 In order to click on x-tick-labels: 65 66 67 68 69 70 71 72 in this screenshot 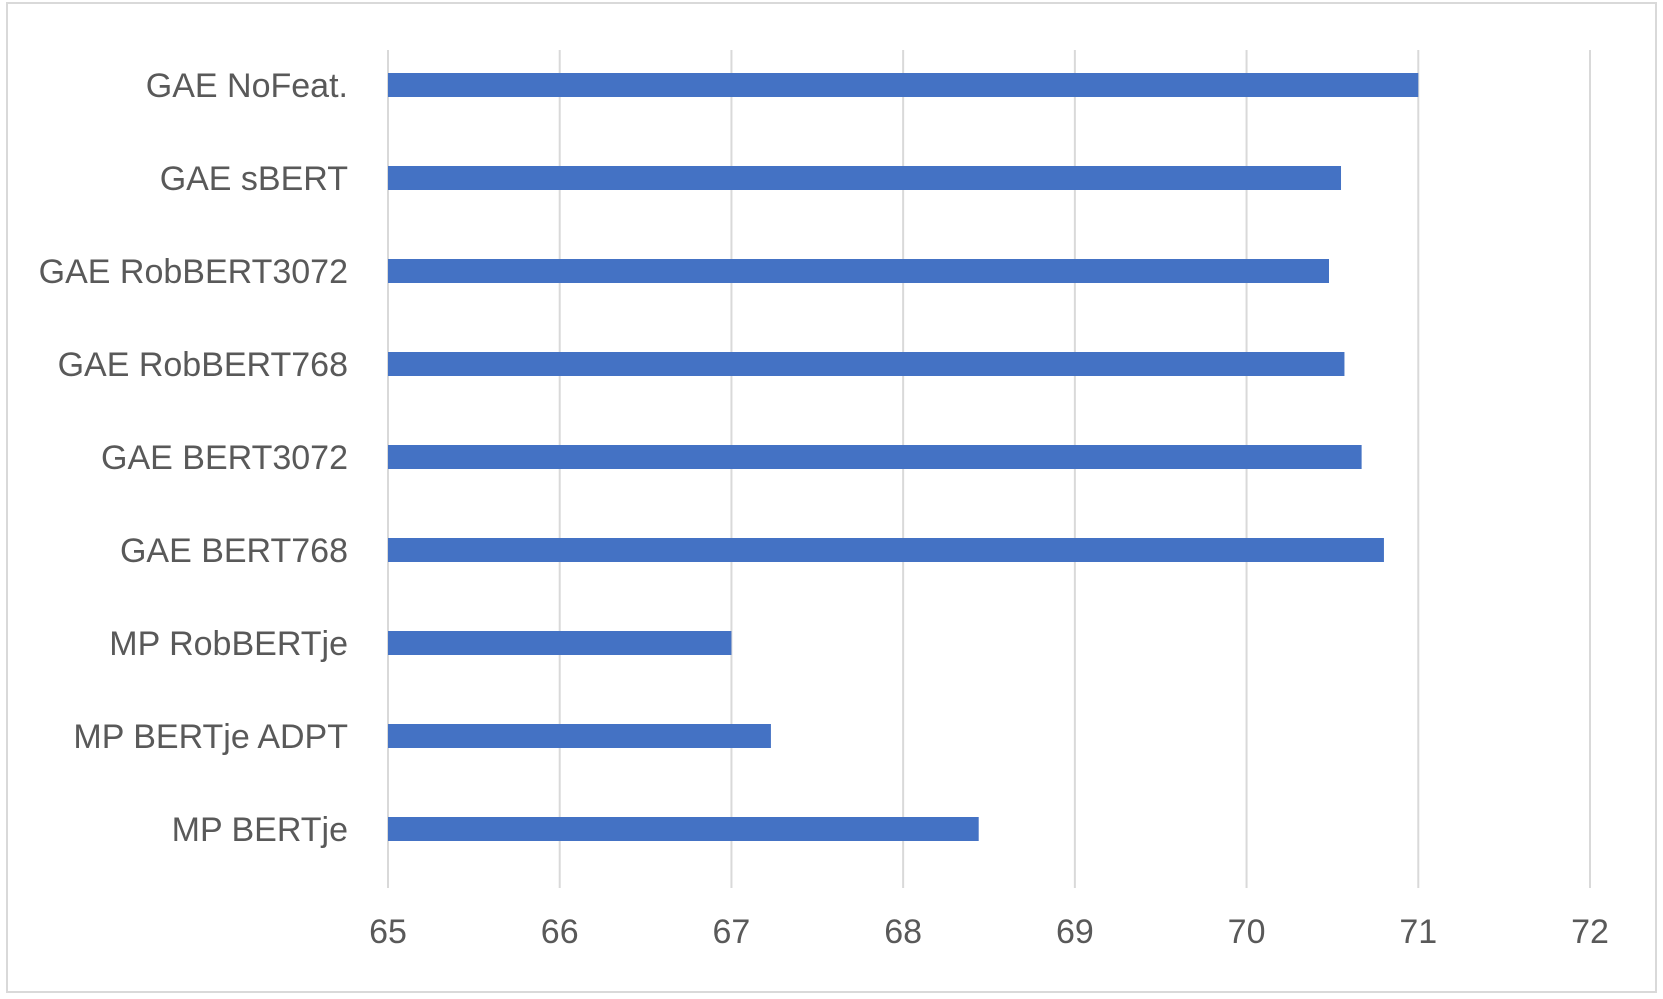, I will do `click(989, 932)`.